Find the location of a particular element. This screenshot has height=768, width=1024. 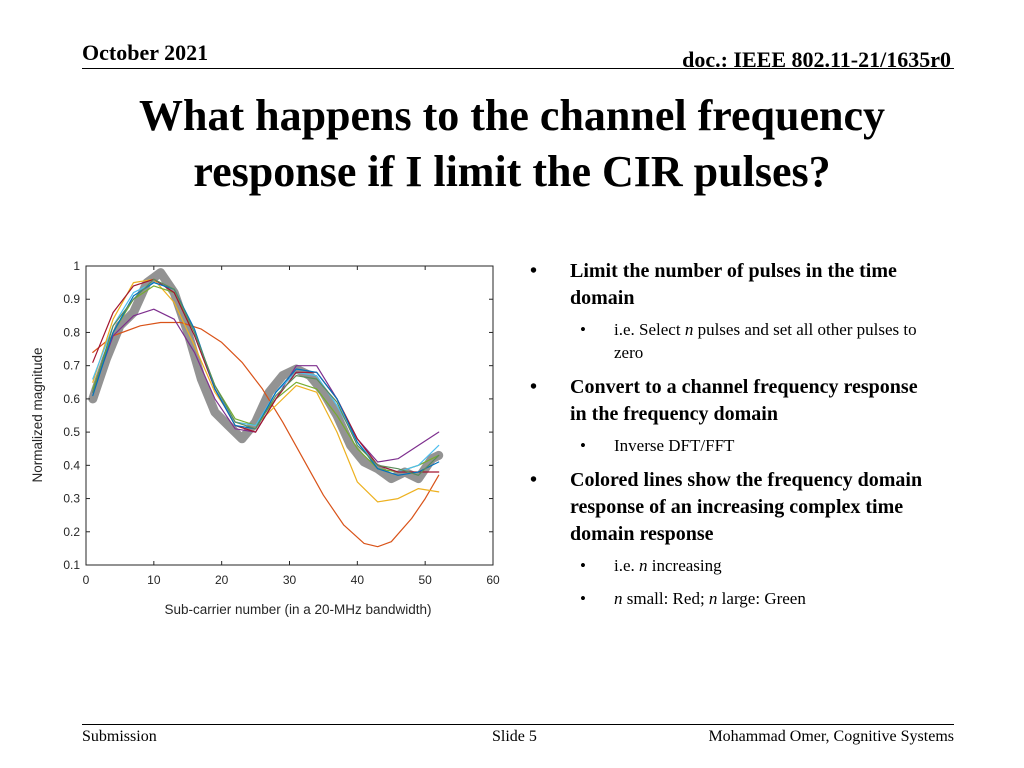

header-doc-number: doc.: IEEE 802.11-21/1635r0 is located at coordinates (816, 59).